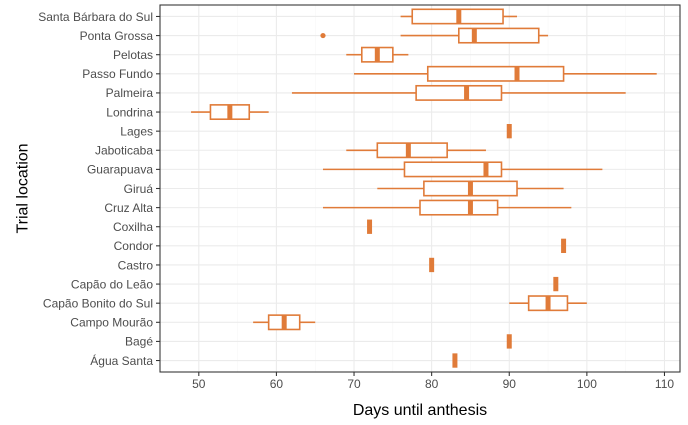  What do you see at coordinates (139, 342) in the screenshot?
I see `y-tick-label: Bagé` at bounding box center [139, 342].